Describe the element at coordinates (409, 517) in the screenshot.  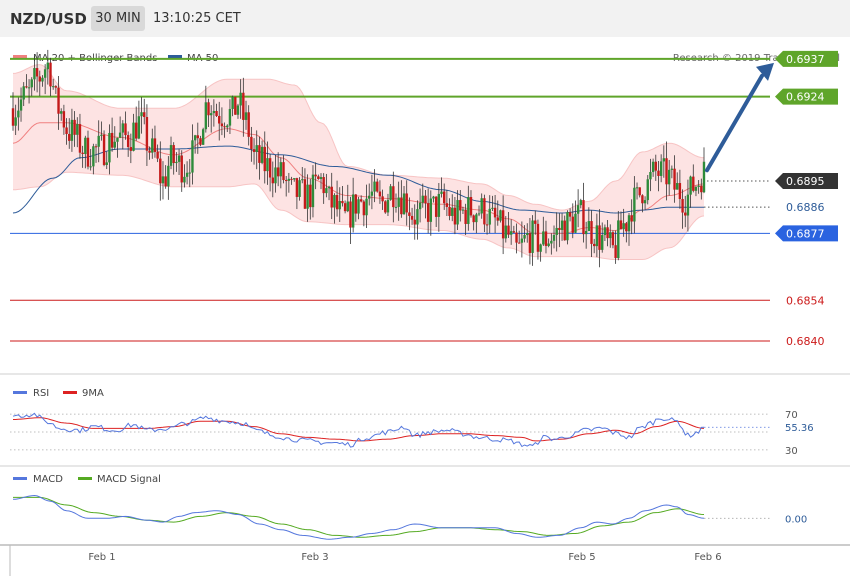
I see `macd-panel: 0.00` at that location.